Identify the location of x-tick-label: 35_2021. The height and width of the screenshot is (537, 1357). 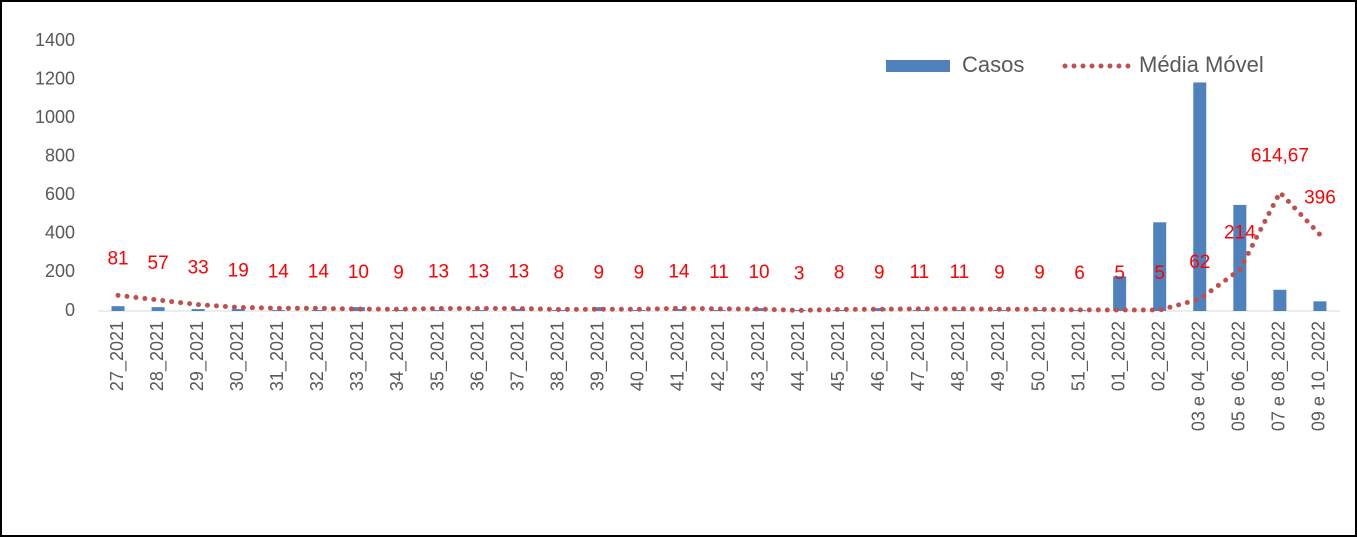
(437, 356).